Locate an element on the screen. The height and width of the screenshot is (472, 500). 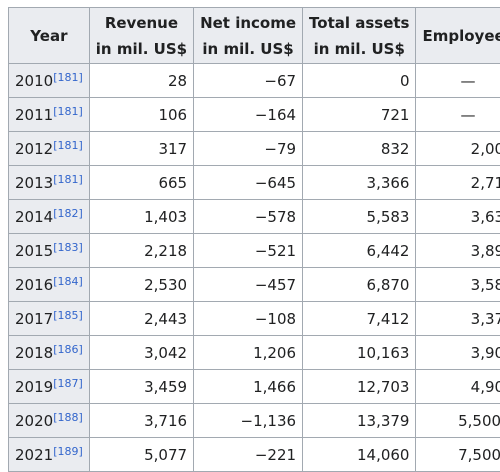
year-label: 2016 is located at coordinates (34, 284).